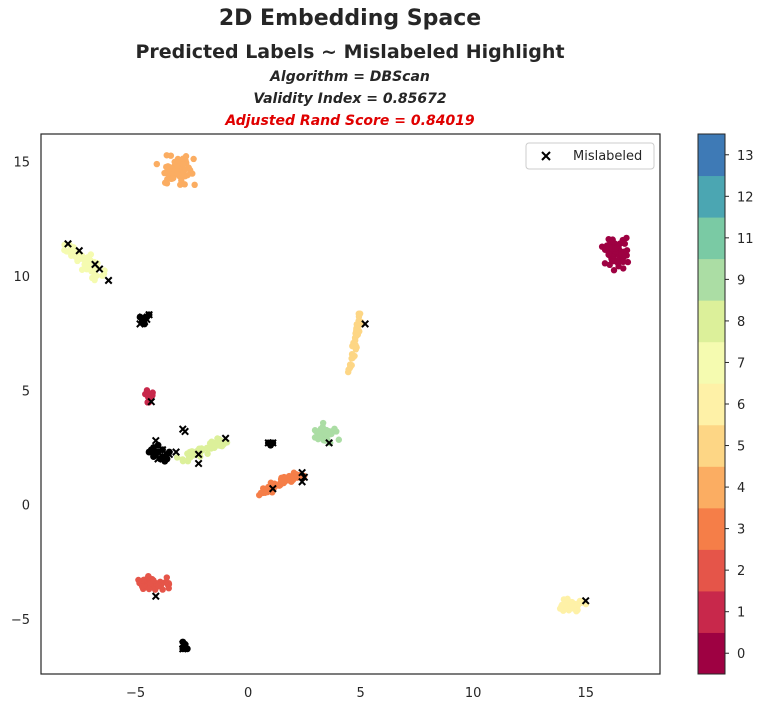 Image resolution: width=766 pixels, height=711 pixels. I want to click on colorbar-label: 8, so click(741, 322).